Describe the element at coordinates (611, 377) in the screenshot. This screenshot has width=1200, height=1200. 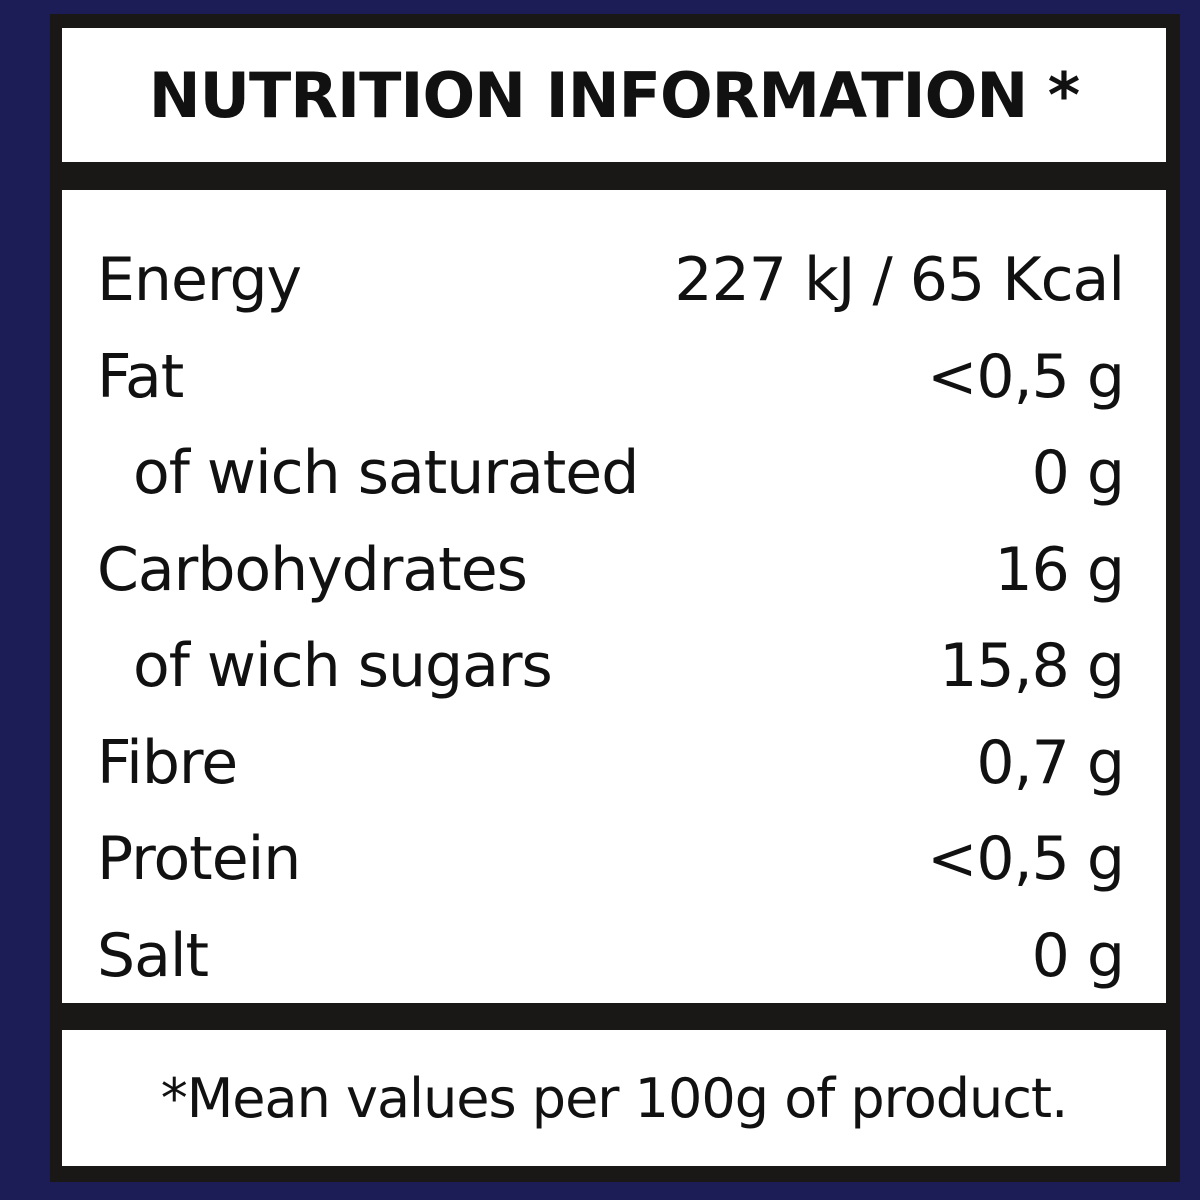
I see `table-row: Fat <0,5 g` at that location.